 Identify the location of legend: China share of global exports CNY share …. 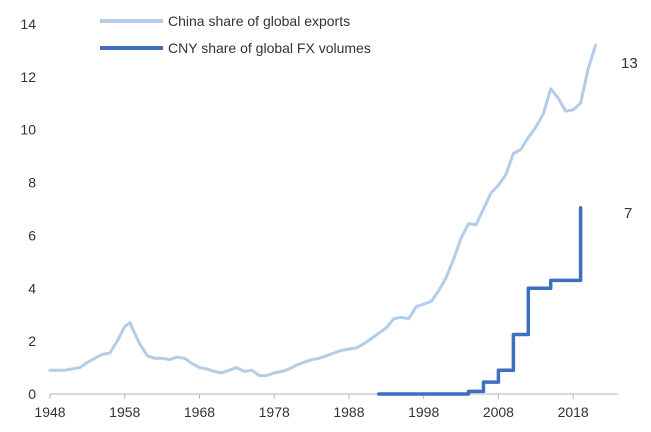
(235, 34).